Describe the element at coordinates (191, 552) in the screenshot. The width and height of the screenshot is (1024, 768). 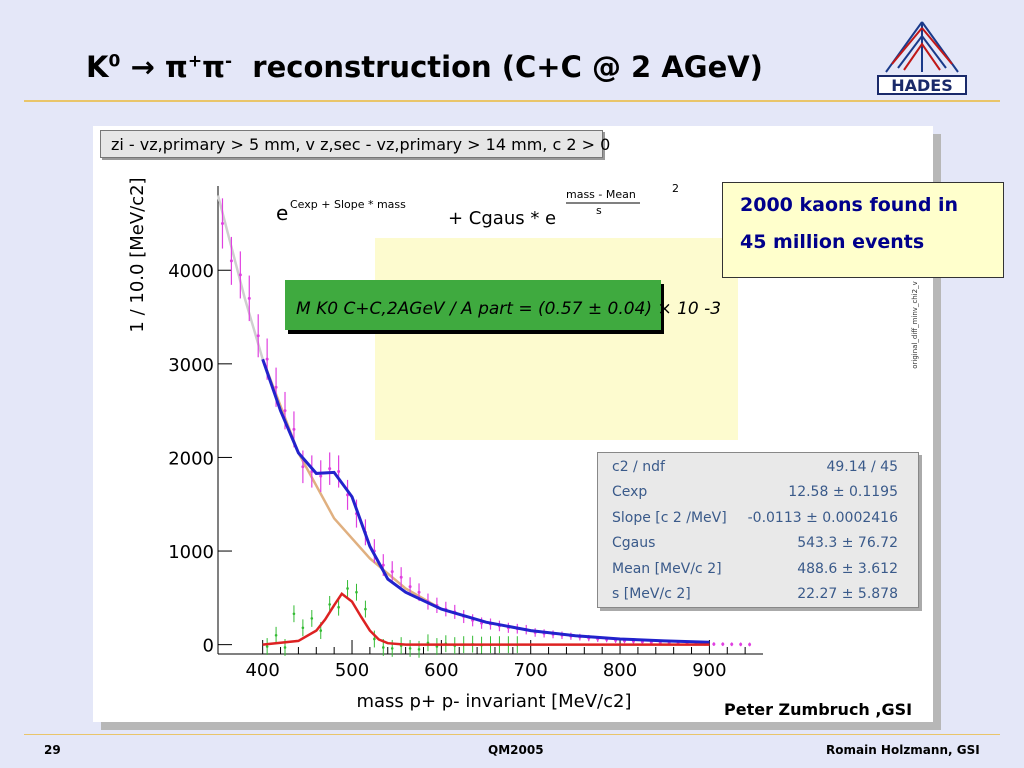
I see `y-tick-label: 1000` at that location.